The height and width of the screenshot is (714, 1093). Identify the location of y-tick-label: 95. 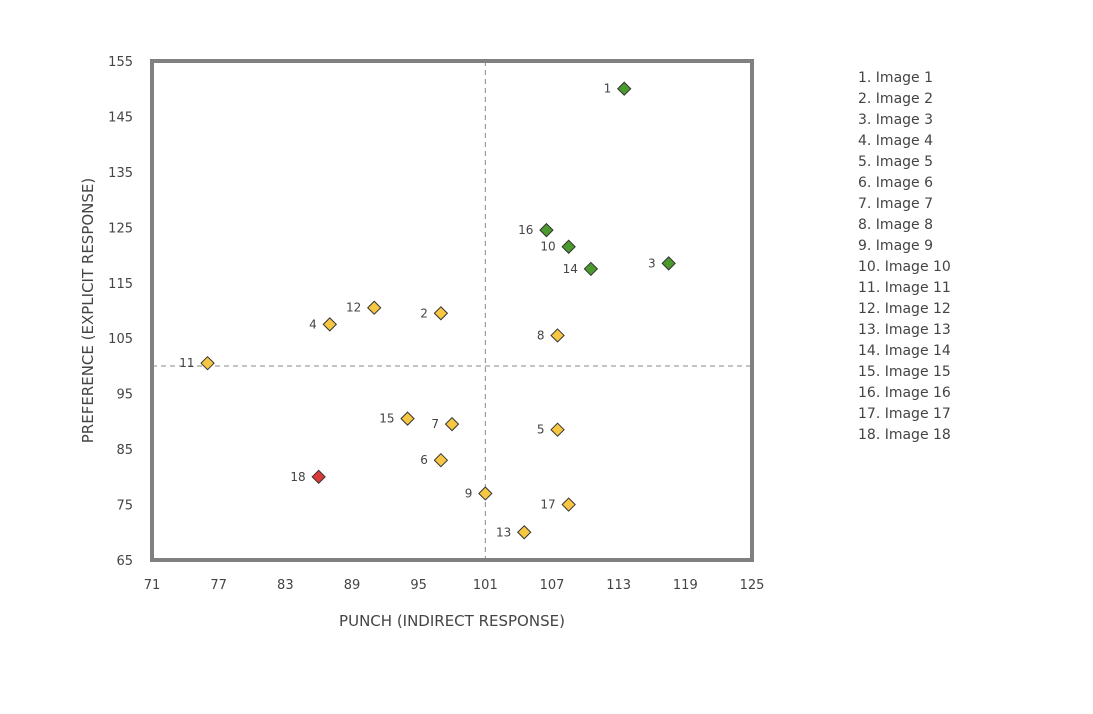
(124, 395).